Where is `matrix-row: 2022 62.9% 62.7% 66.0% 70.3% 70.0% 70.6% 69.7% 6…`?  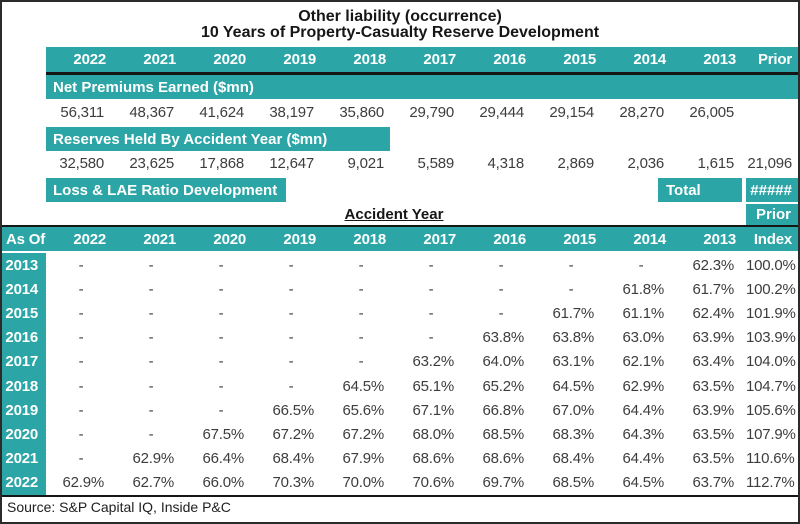 matrix-row: 2022 62.9% 62.7% 66.0% 70.3% 70.0% 70.6% 69.7% 6… is located at coordinates (400, 482).